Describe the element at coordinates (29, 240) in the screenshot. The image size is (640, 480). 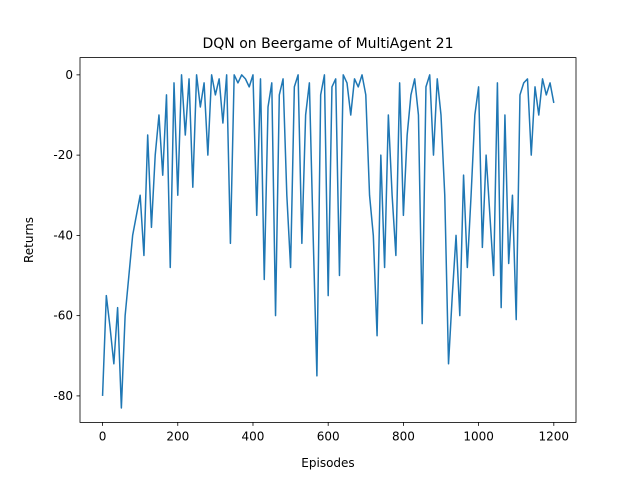
I see `y-axis-label: Returns` at that location.